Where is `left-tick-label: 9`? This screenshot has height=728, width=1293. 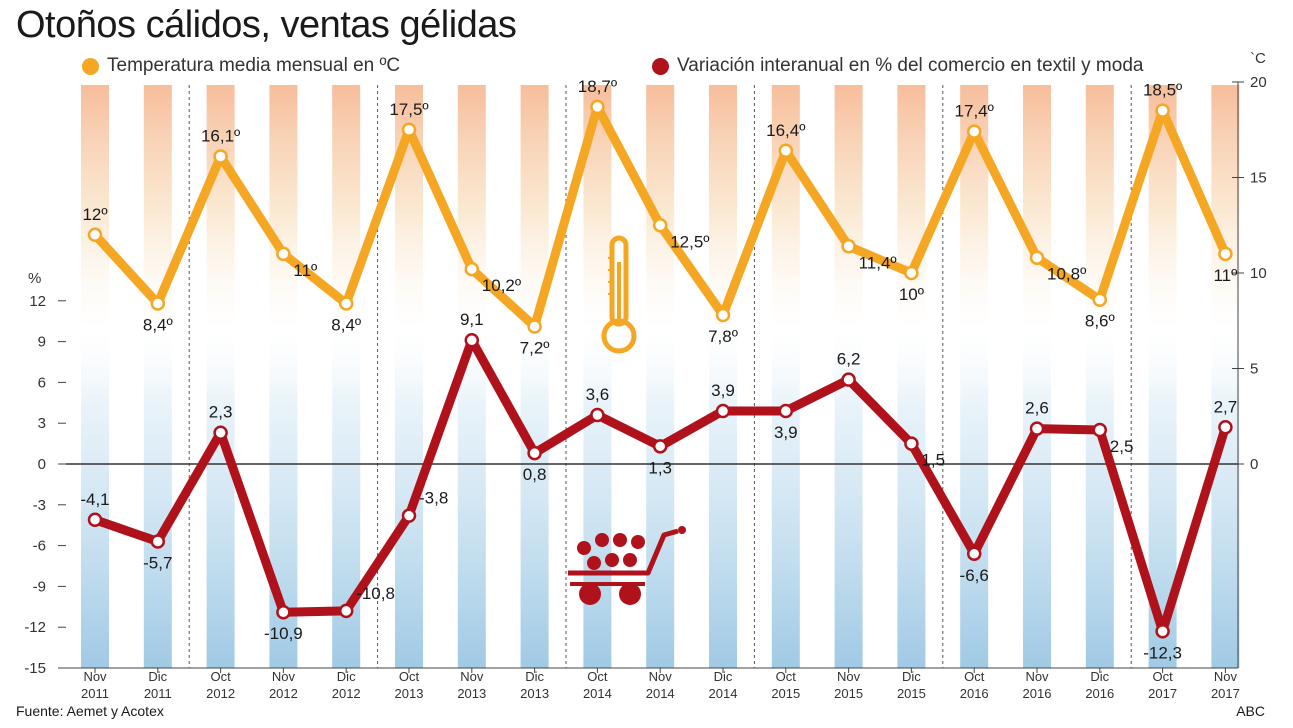
left-tick-label: 9 is located at coordinates (42, 342).